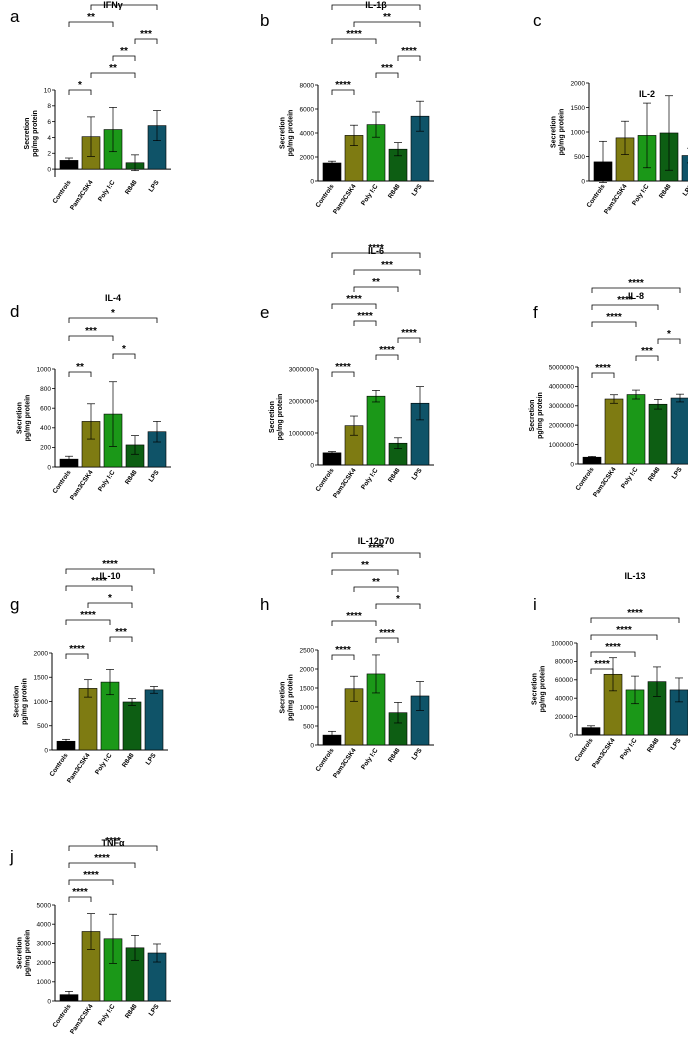 Image resolution: width=688 pixels, height=1039 pixels. What do you see at coordinates (112, 843) in the screenshot?
I see `chart-title: TNFα` at bounding box center [112, 843].